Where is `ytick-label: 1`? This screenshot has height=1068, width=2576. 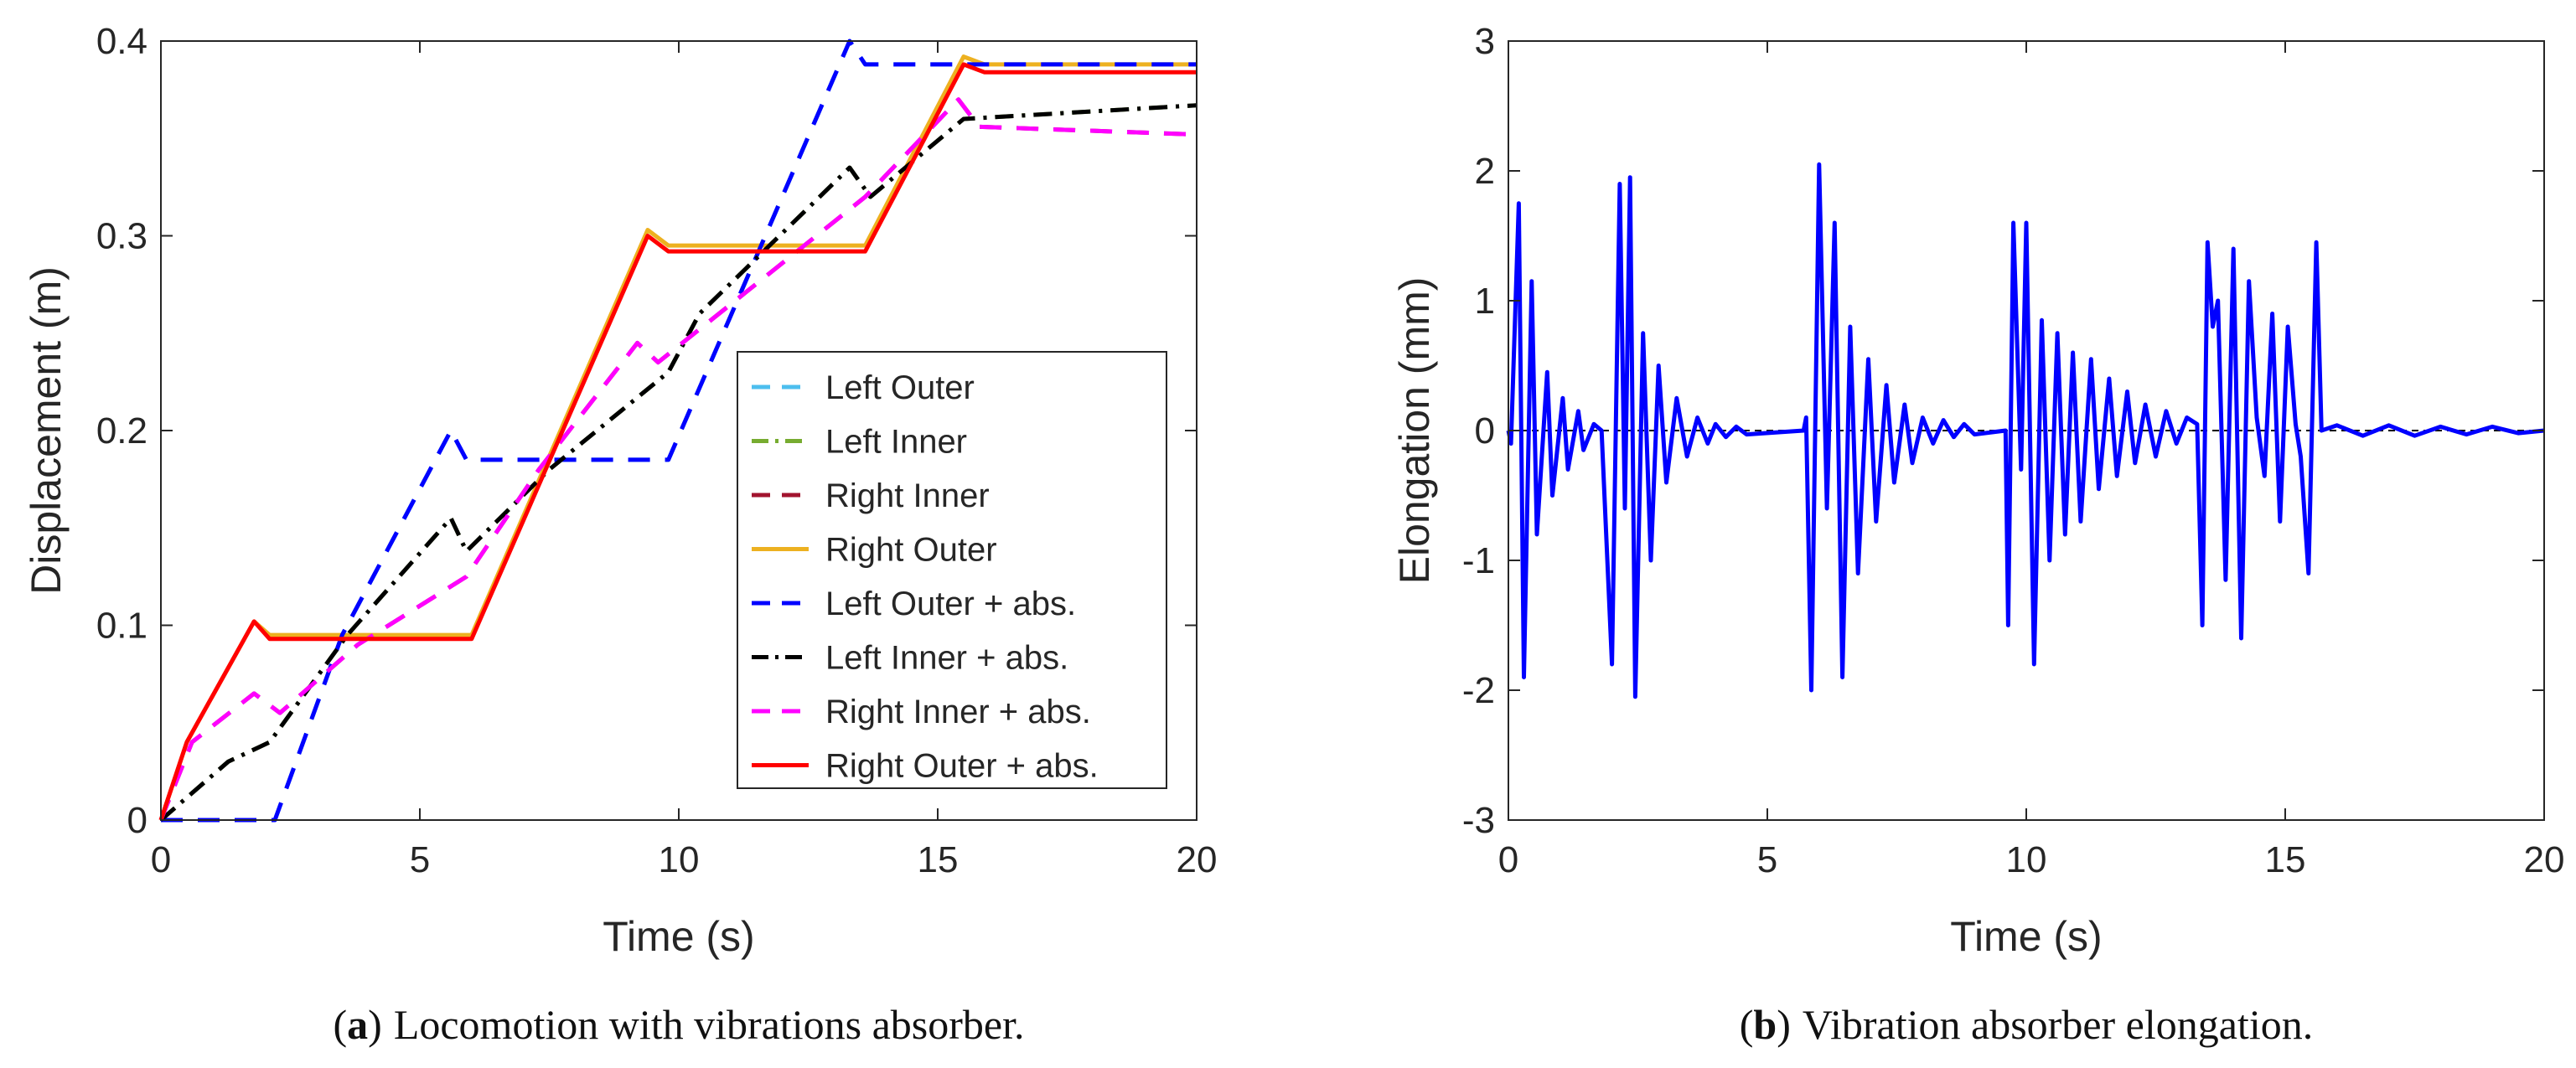
ytick-label: 1 is located at coordinates (1485, 301).